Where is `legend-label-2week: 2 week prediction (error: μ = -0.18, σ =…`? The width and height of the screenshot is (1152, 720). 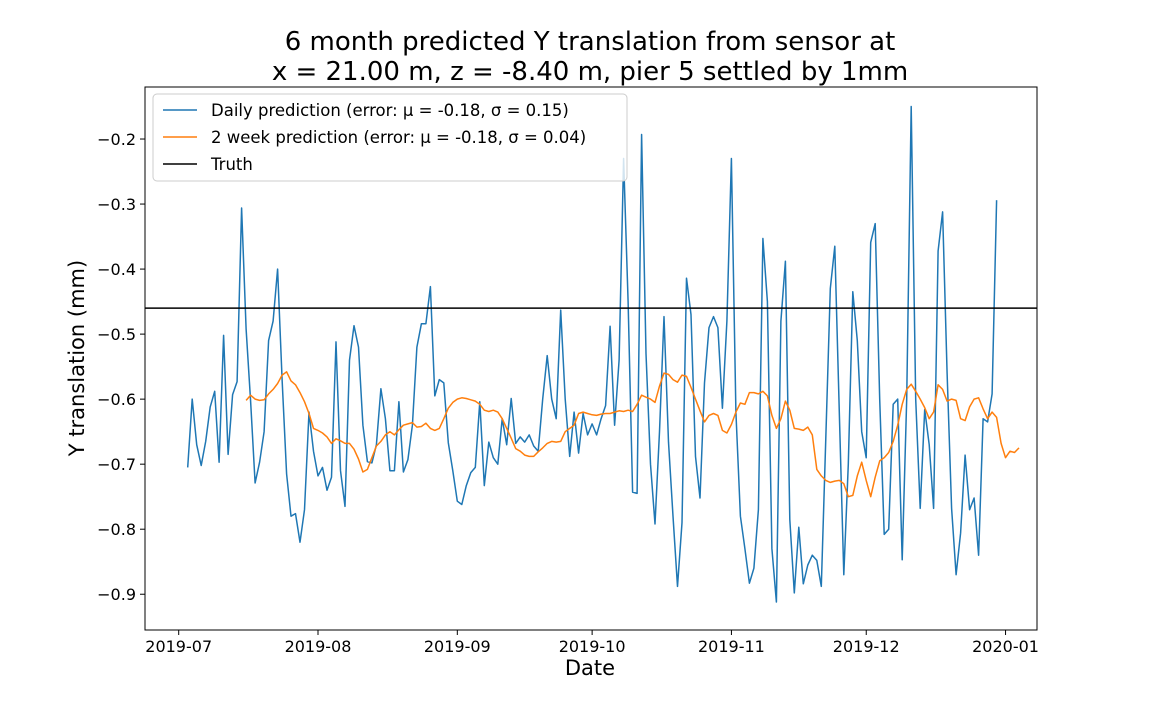
legend-label-2week: 2 week prediction (error: μ = -0.18, σ =… is located at coordinates (398, 137).